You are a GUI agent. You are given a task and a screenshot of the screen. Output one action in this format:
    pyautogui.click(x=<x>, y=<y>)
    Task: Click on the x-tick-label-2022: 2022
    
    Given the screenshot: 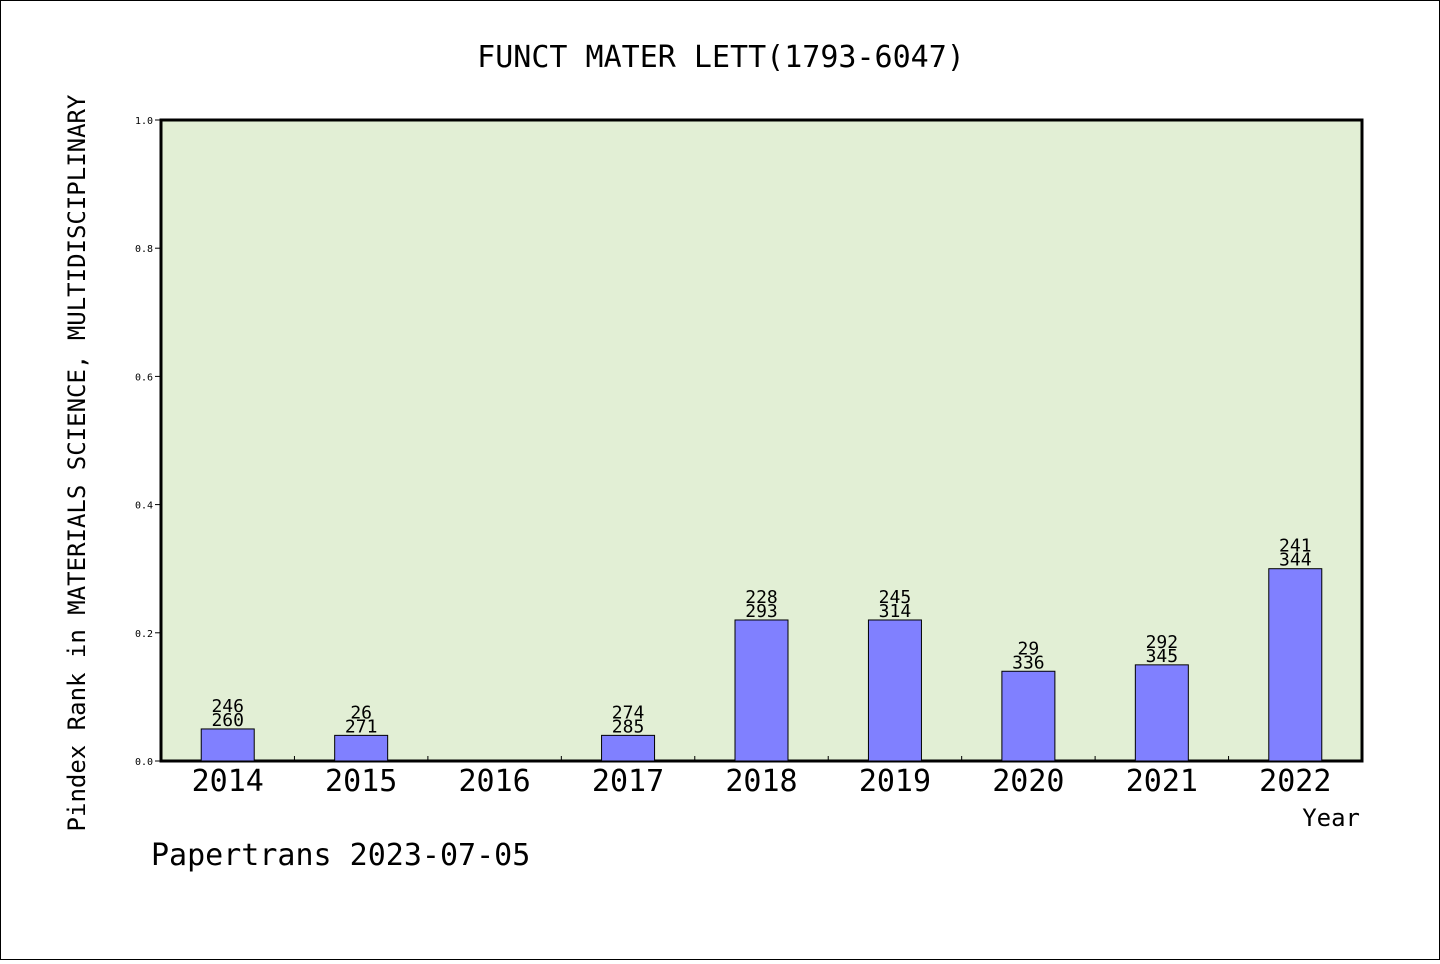 What is the action you would take?
    pyautogui.click(x=1295, y=781)
    